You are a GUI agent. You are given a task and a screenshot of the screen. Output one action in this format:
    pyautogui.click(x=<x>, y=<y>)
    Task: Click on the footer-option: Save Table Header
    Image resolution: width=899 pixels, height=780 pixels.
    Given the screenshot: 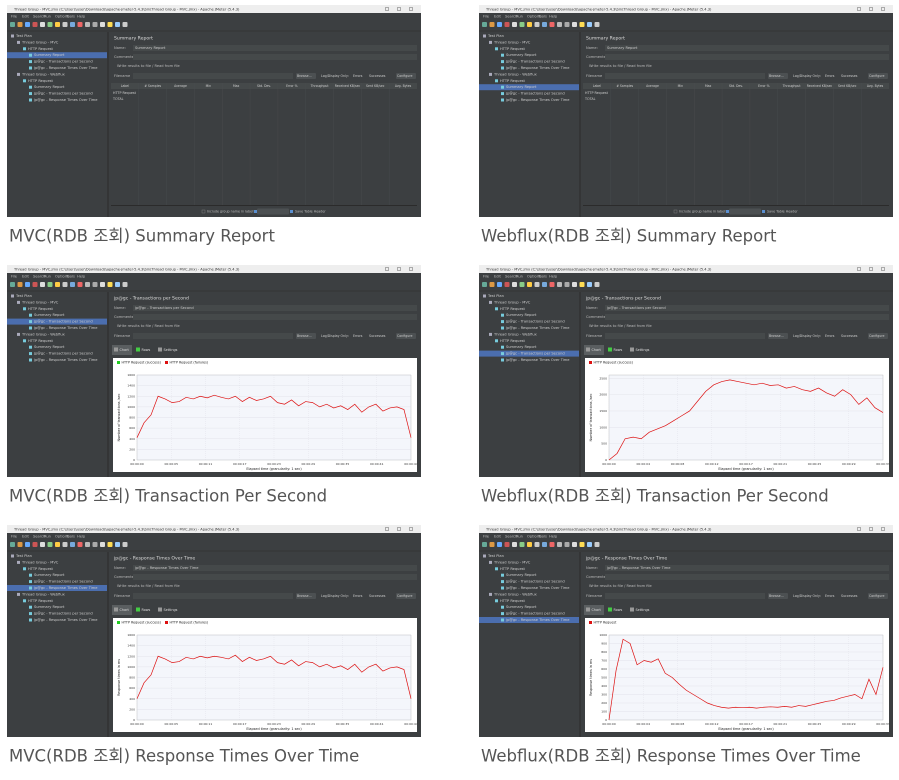 What is the action you would take?
    pyautogui.click(x=782, y=212)
    